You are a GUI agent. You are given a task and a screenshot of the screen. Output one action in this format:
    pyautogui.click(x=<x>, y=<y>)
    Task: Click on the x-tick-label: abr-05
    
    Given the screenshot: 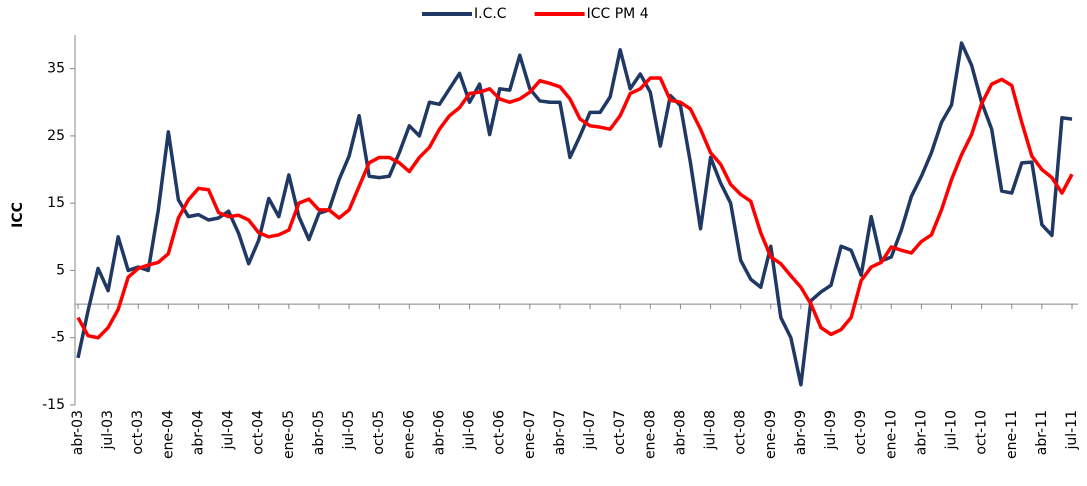 What is the action you would take?
    pyautogui.click(x=319, y=432)
    